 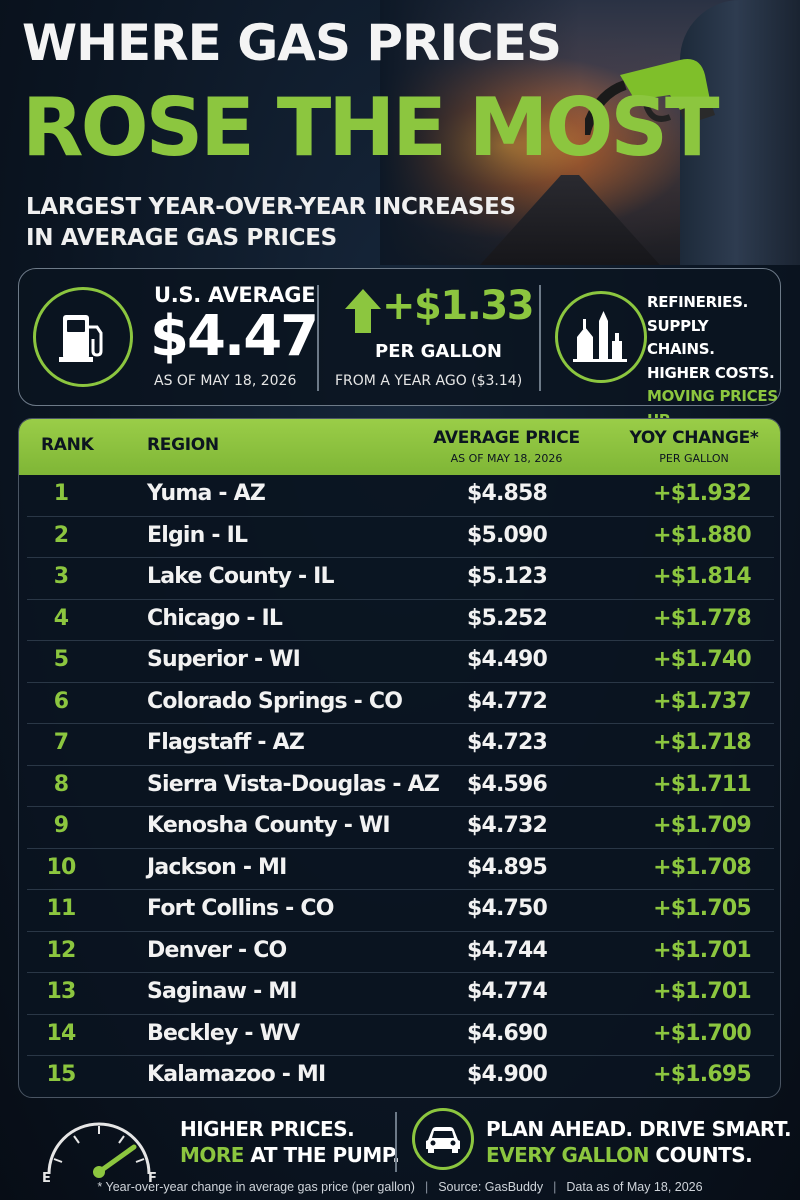 I want to click on region-cell: Kenosha County - WI, so click(x=269, y=825).